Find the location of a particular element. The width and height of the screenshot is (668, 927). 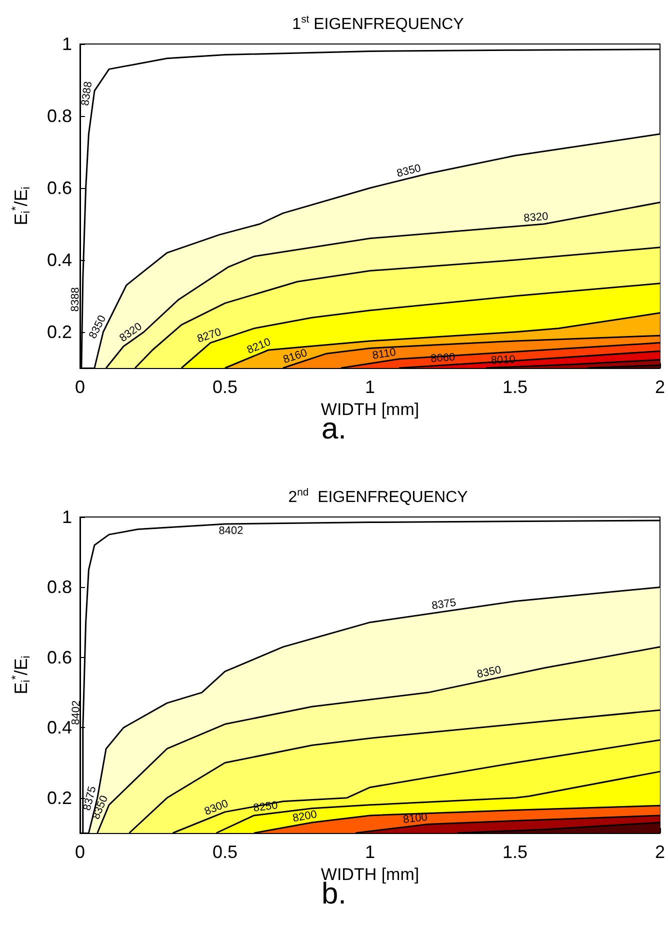

text: 8270 is located at coordinates (209, 336).